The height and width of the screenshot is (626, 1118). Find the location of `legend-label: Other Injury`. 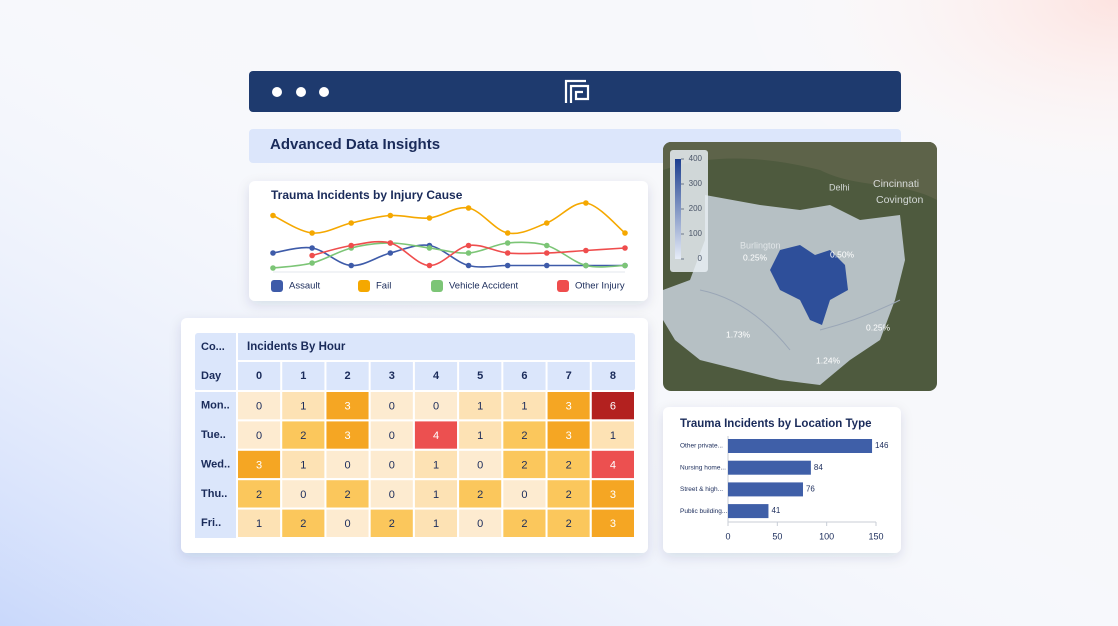

legend-label: Other Injury is located at coordinates (600, 286).